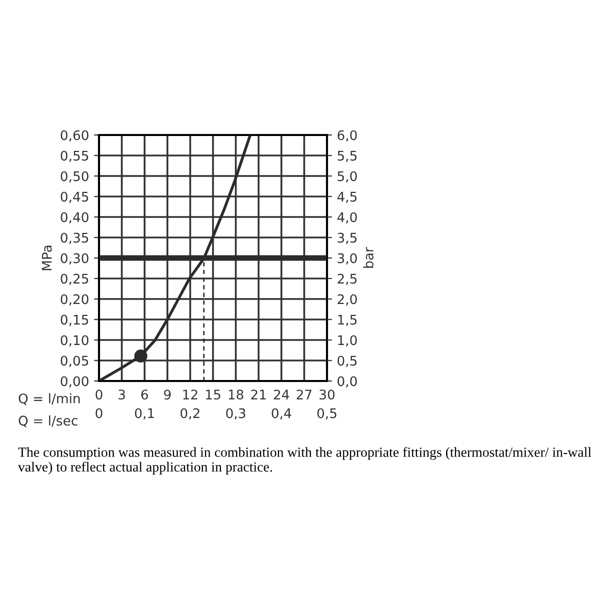  I want to click on x2-tick-label: 0,1, so click(144, 414).